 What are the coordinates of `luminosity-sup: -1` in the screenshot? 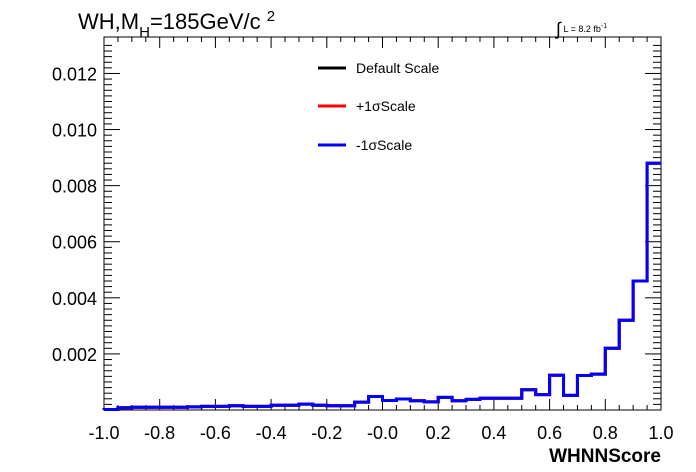 It's located at (604, 26).